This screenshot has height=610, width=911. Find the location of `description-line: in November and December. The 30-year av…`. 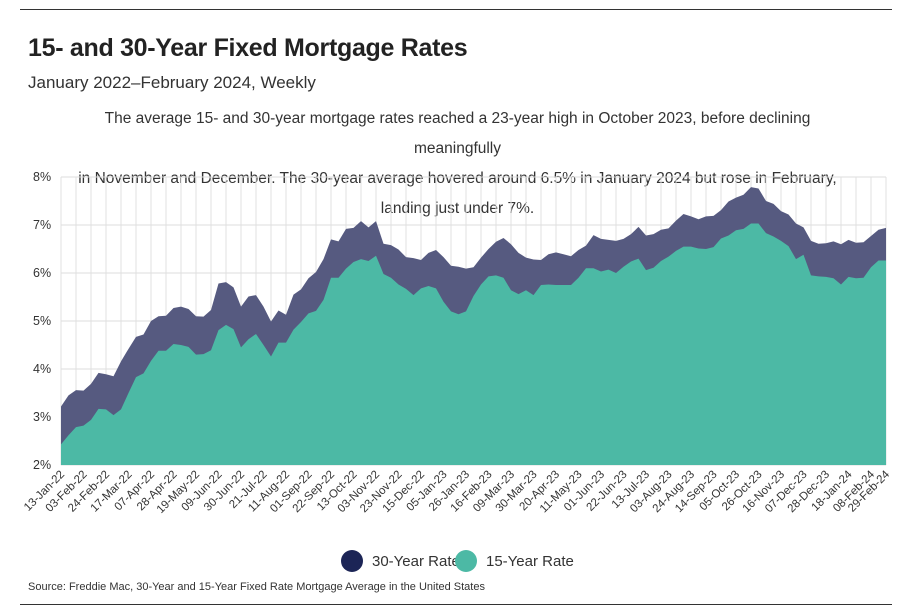

description-line: in November and December. The 30-year av… is located at coordinates (457, 178).